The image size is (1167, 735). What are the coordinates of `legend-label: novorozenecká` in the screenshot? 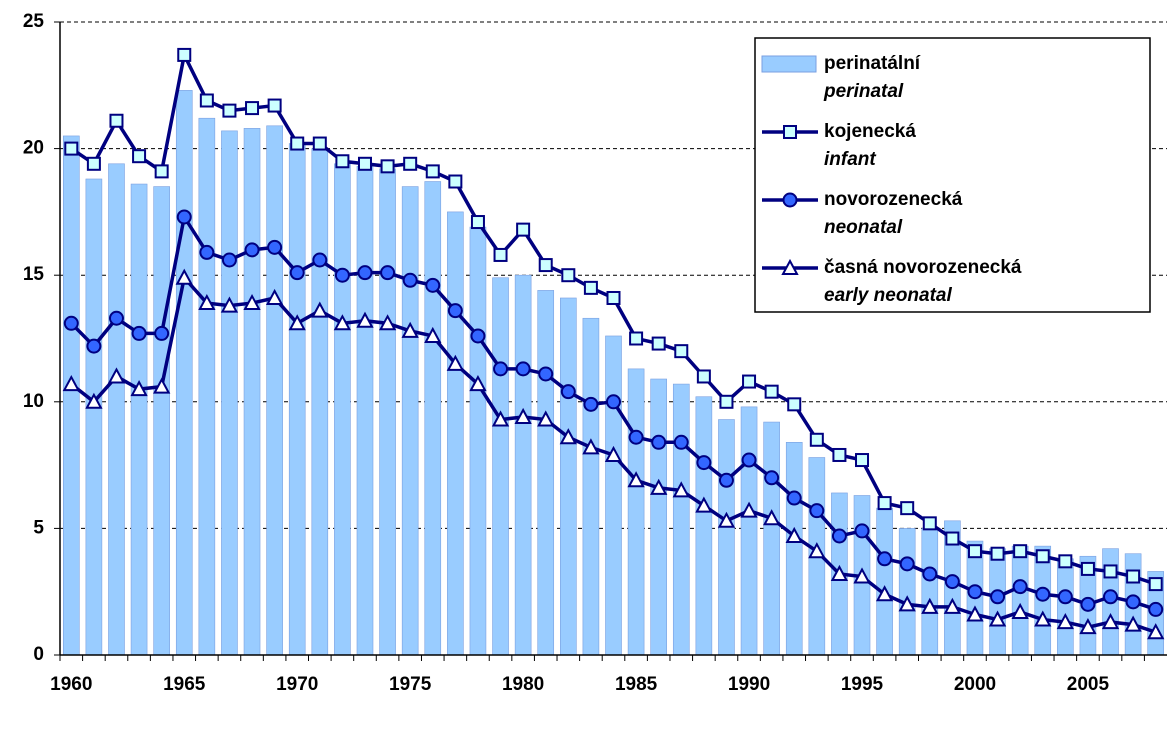 It's located at (893, 199).